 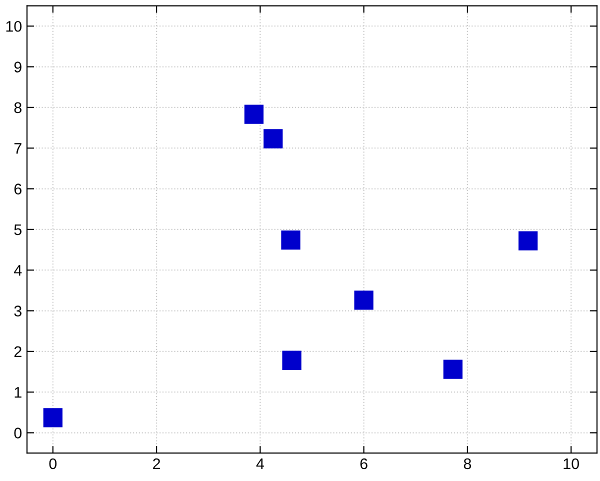 What do you see at coordinates (571, 464) in the screenshot?
I see `x-tick-label: 10` at bounding box center [571, 464].